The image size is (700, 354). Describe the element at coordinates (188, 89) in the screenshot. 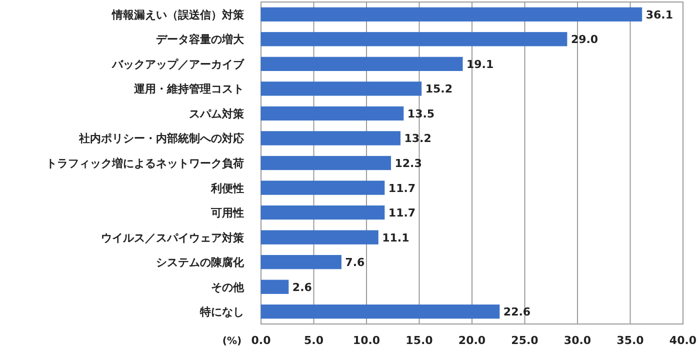

I see `y-tick-label: 運用・維持管理コスト` at that location.